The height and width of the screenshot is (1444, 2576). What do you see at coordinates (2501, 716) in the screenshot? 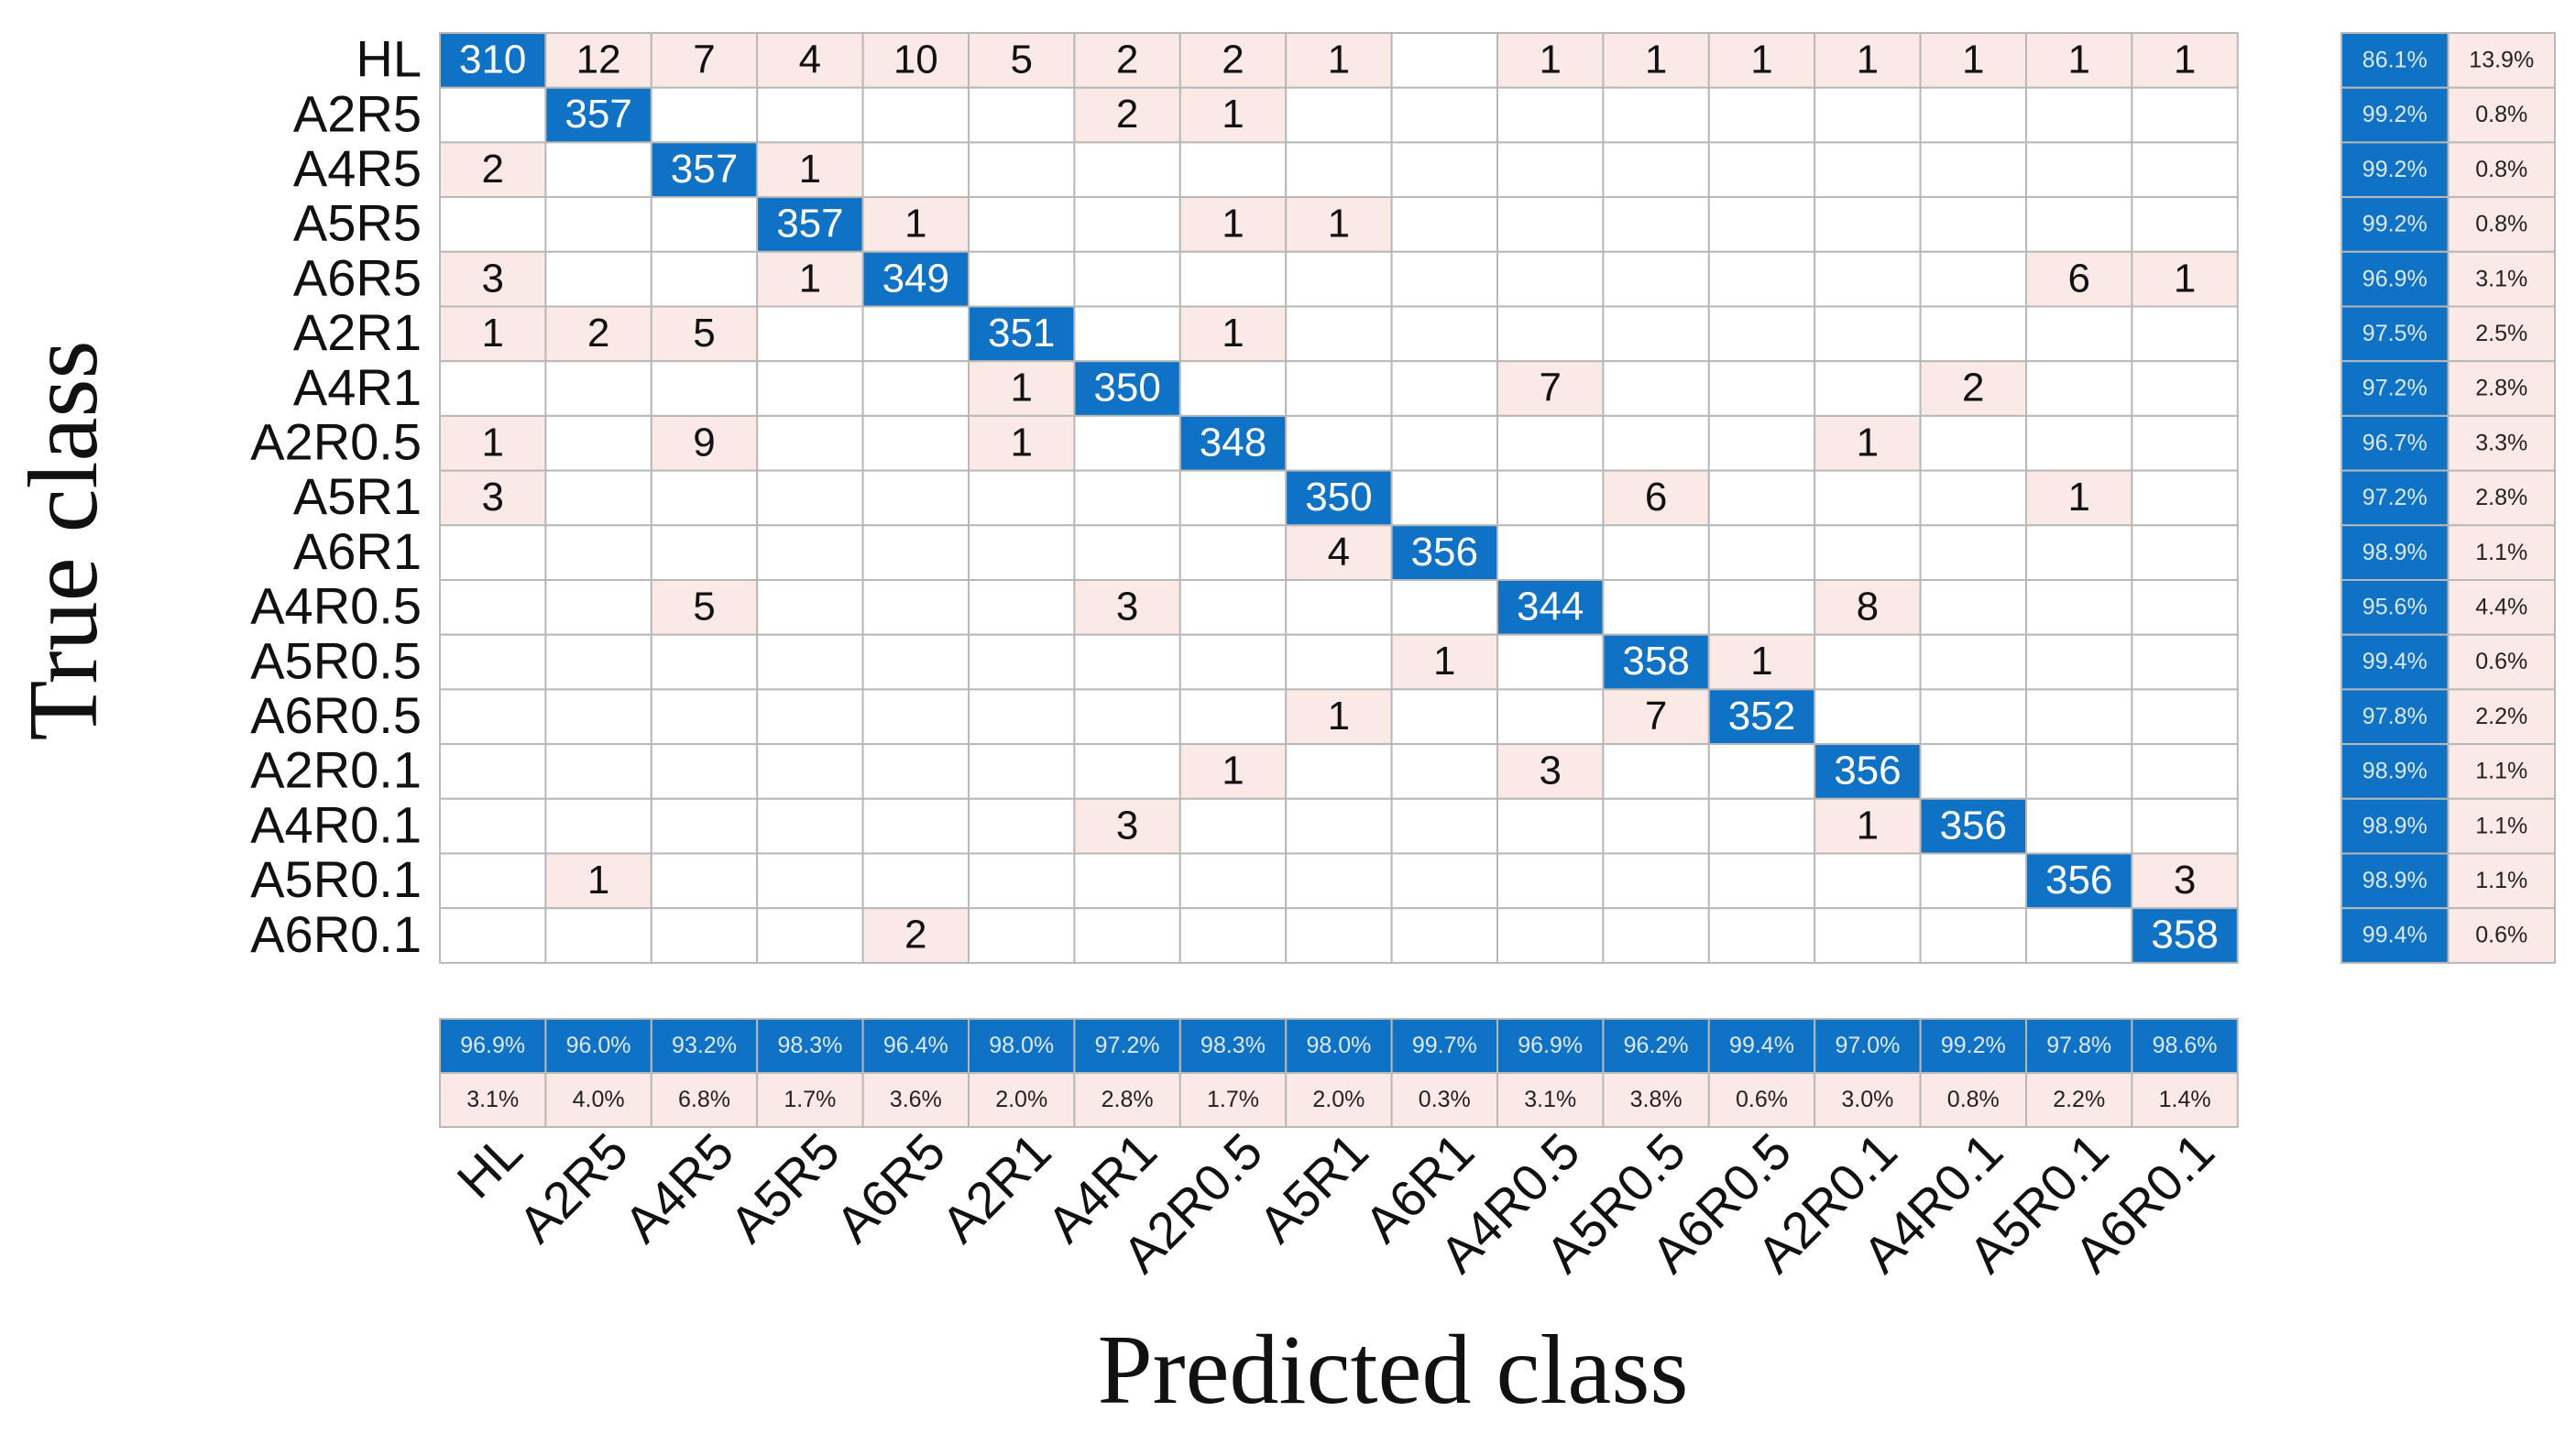
I see `row-summary-label: 2.2%` at bounding box center [2501, 716].